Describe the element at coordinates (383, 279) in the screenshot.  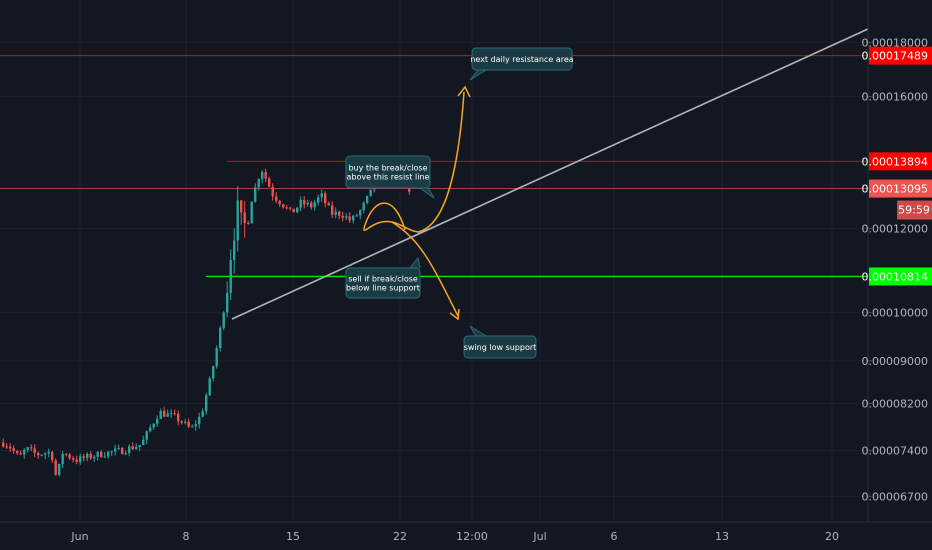
I see `callout-text: sell if break/close` at that location.